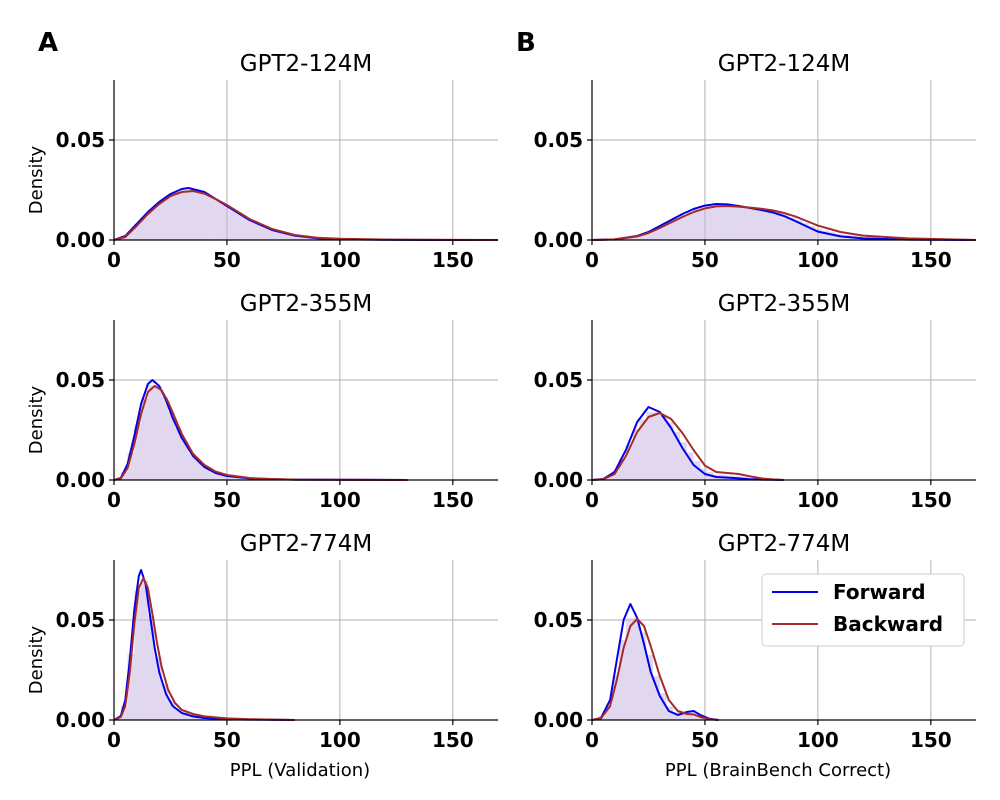 Image resolution: width=1000 pixels, height=800 pixels. Describe the element at coordinates (48, 43) in the screenshot. I see `panel-label-a: A` at that location.